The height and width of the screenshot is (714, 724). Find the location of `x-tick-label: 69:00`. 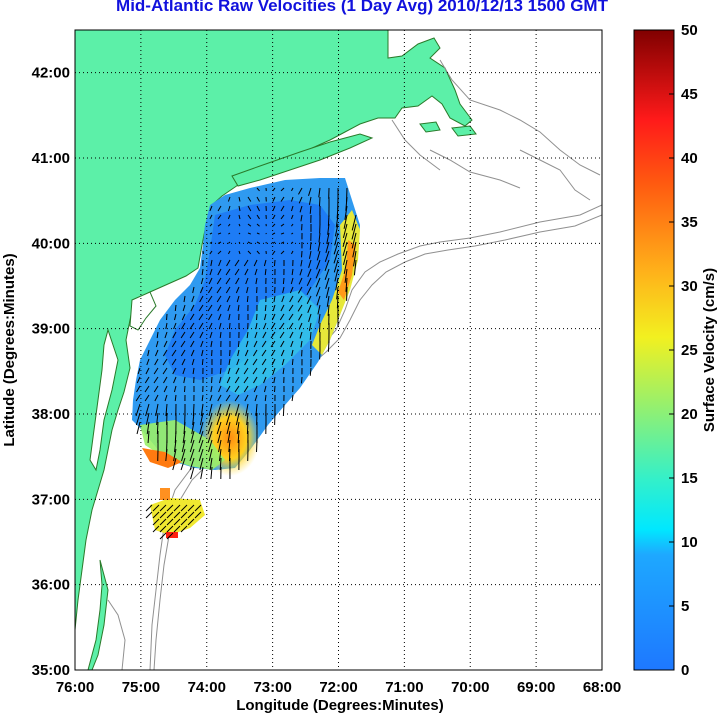

x-tick-label: 69:00 is located at coordinates (536, 687).